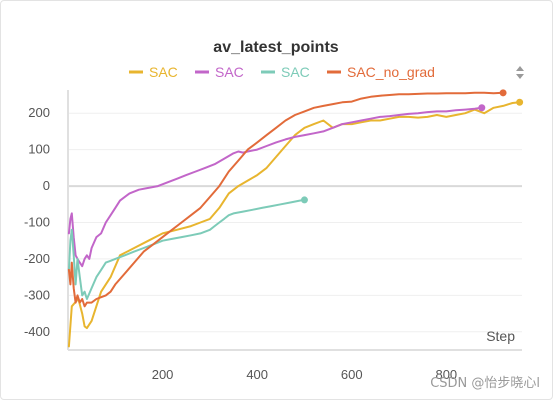  Describe the element at coordinates (37, 222) in the screenshot. I see `y-tick-label: -100` at that location.